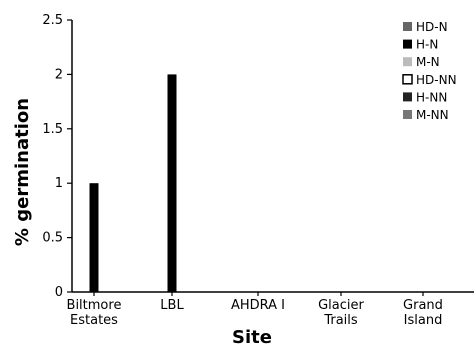 The image size is (474, 353). What do you see at coordinates (52, 20) in the screenshot?
I see `y-tick-label: 2.5` at bounding box center [52, 20].